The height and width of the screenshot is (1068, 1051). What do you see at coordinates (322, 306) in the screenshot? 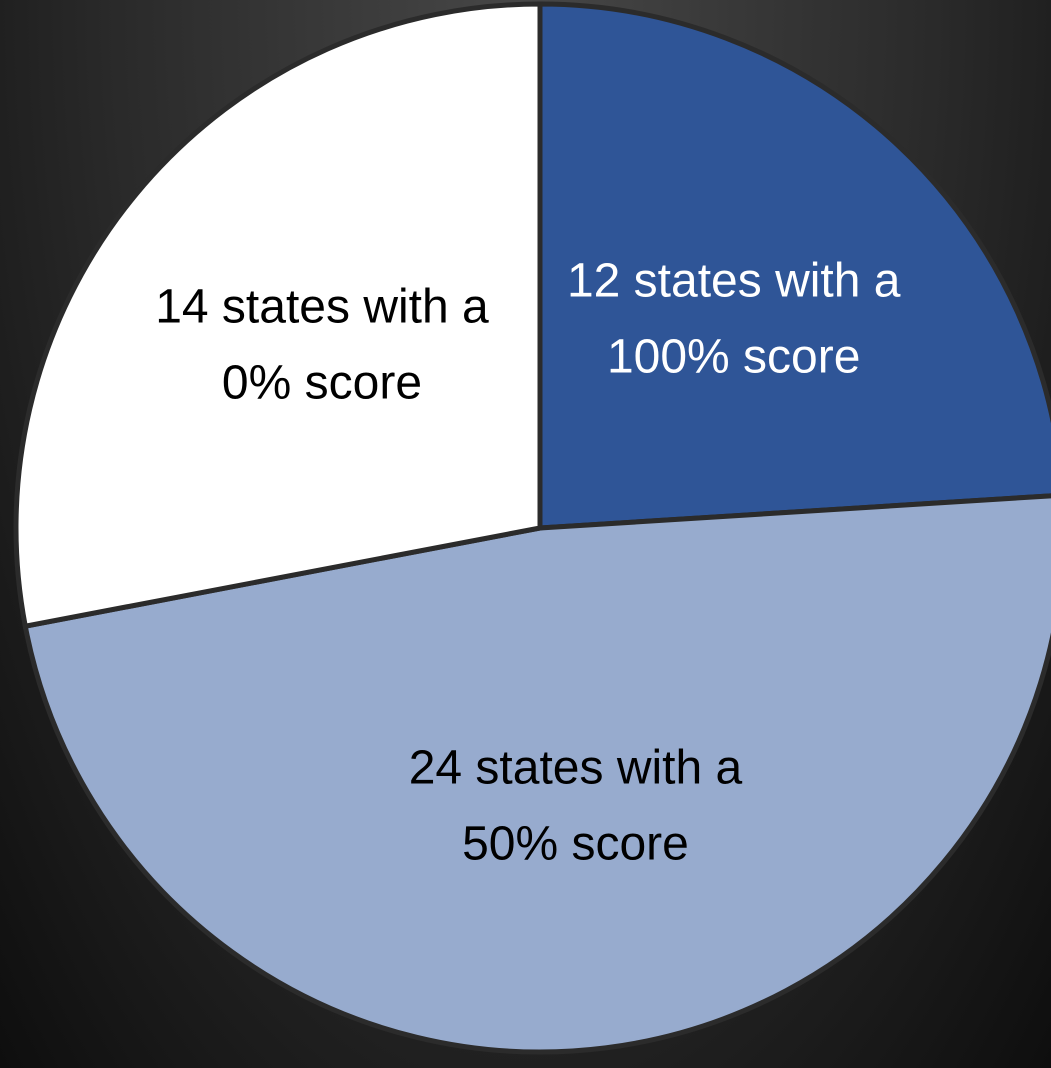
I see `slice-label: 14 states with a` at bounding box center [322, 306].